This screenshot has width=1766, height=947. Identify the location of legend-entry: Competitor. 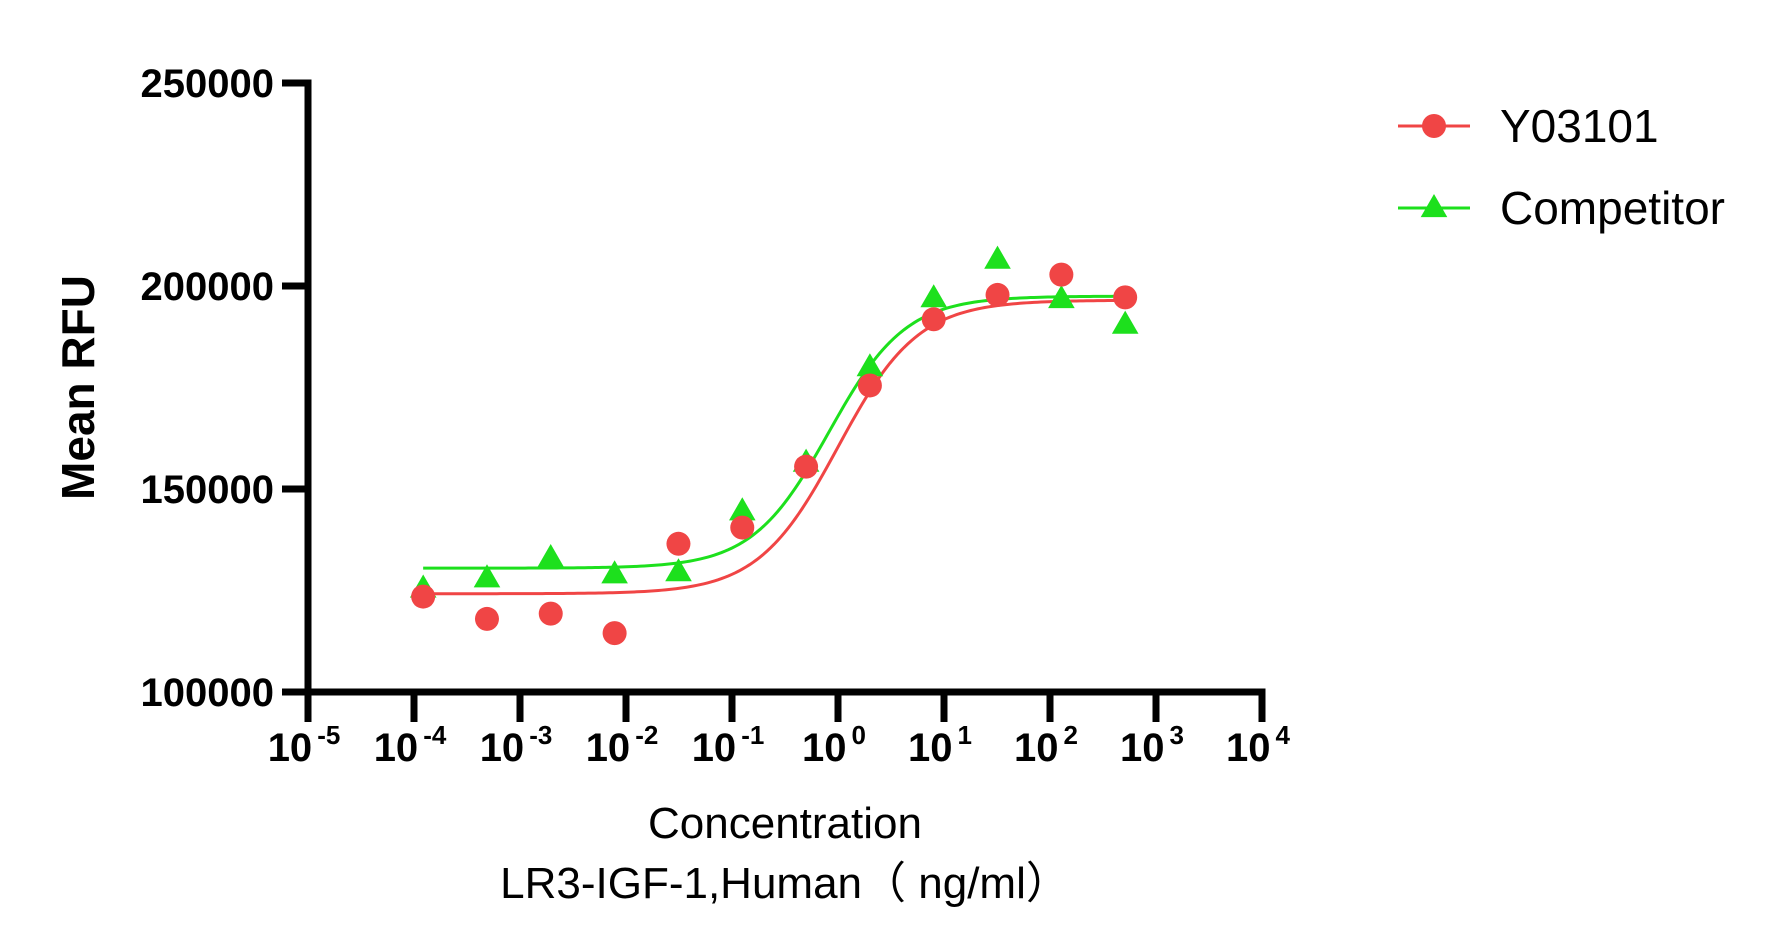
(1561, 208).